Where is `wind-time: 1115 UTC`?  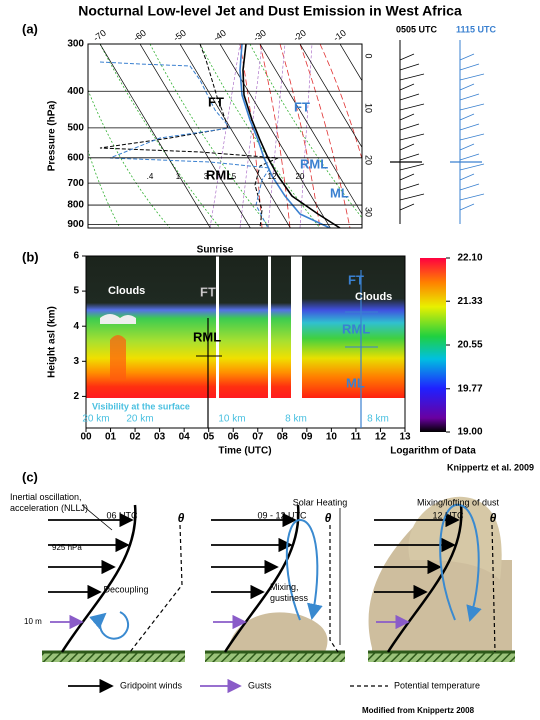
wind-time: 1115 UTC is located at coordinates (476, 29).